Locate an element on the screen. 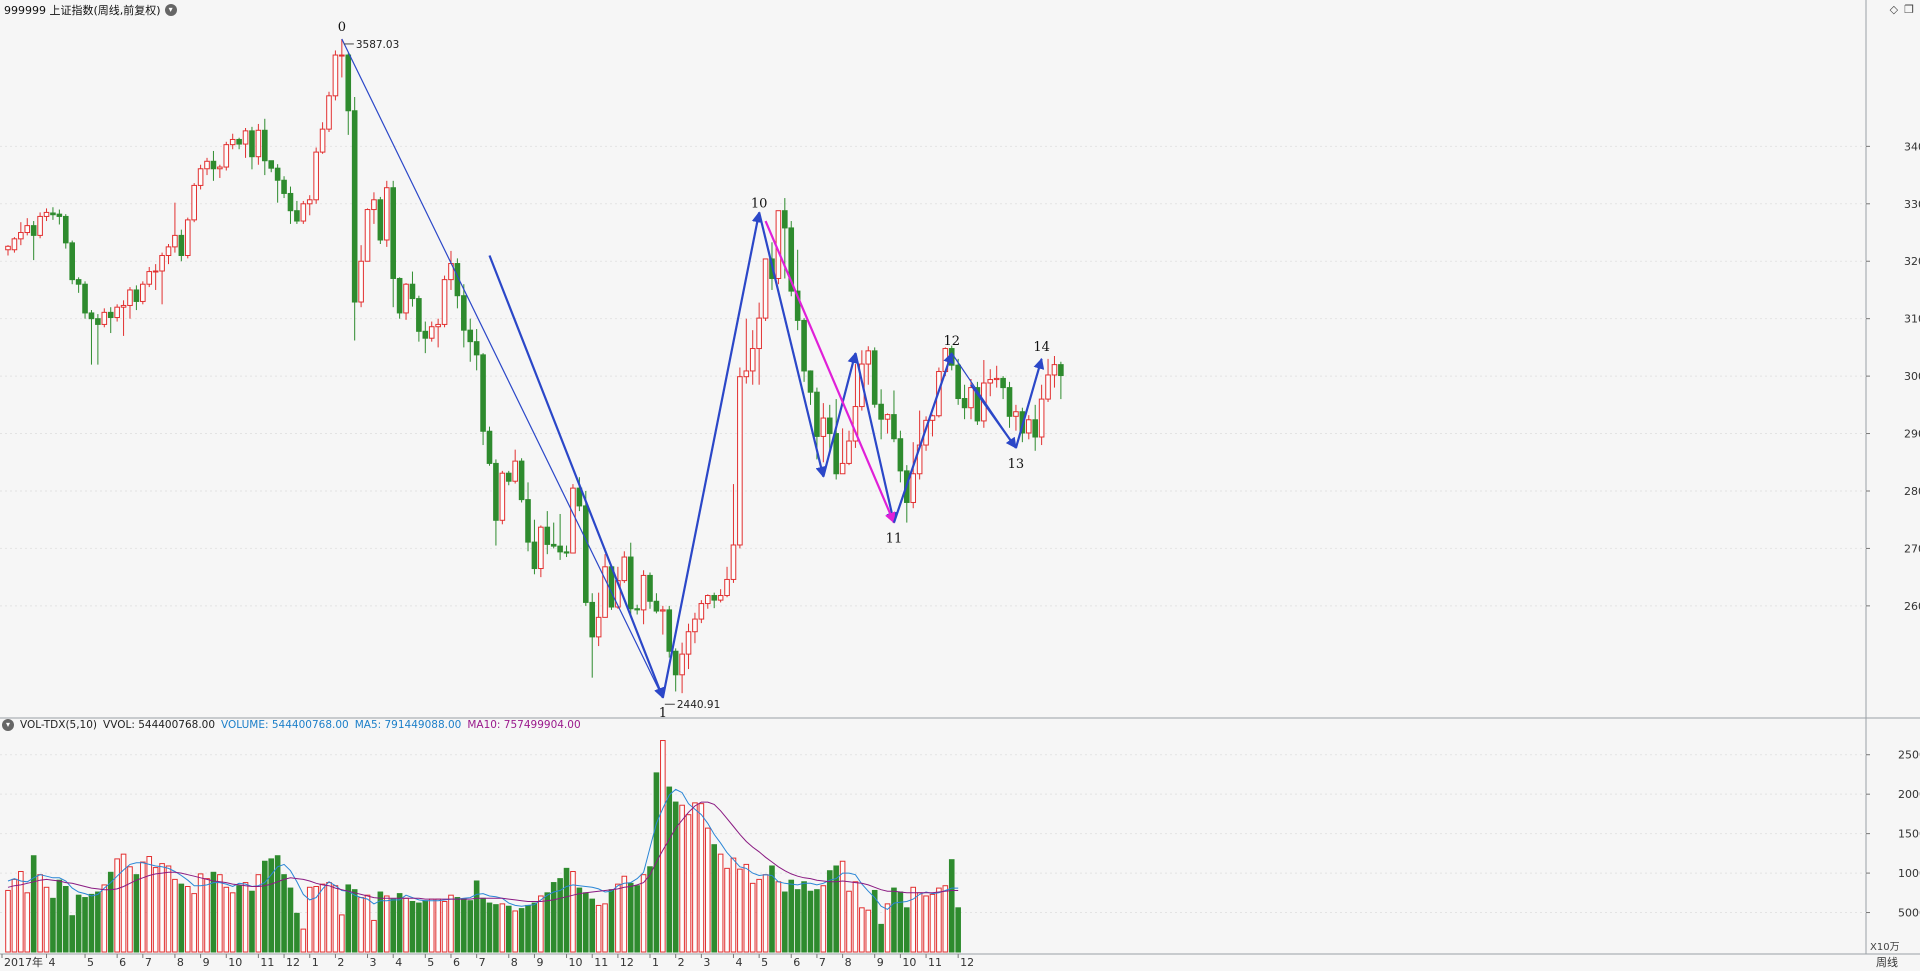 This screenshot has height=971, width=1920. time-tick-label: 8 is located at coordinates (848, 962).